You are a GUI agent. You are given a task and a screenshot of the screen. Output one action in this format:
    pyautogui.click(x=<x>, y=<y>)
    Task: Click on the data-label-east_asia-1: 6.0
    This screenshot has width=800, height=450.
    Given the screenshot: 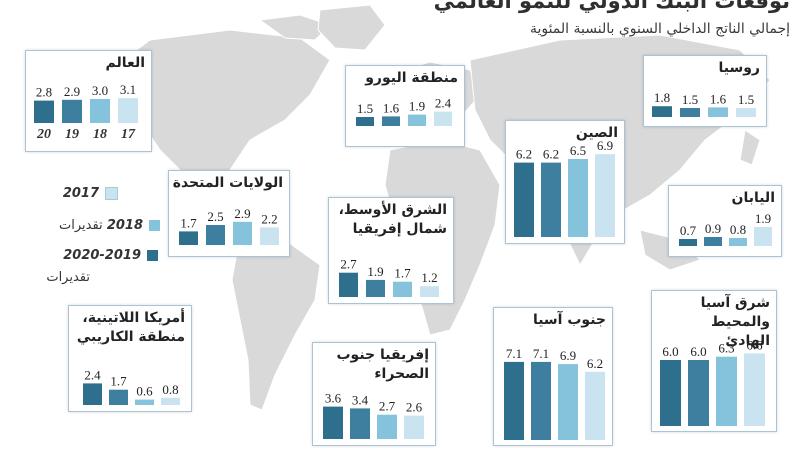 What is the action you would take?
    pyautogui.click(x=698, y=351)
    